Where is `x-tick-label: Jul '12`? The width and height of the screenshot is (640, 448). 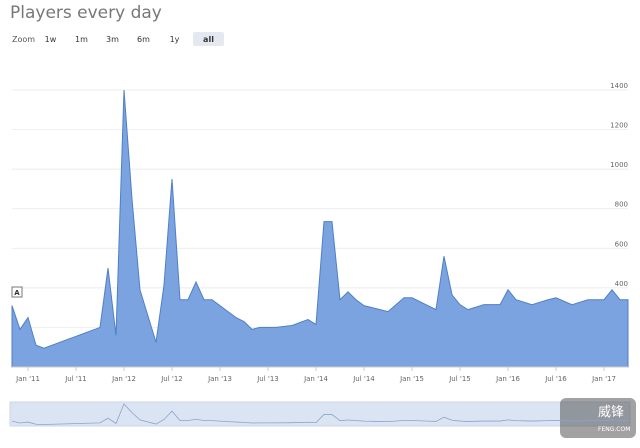
x-tick-label: Jul '12 is located at coordinates (171, 379).